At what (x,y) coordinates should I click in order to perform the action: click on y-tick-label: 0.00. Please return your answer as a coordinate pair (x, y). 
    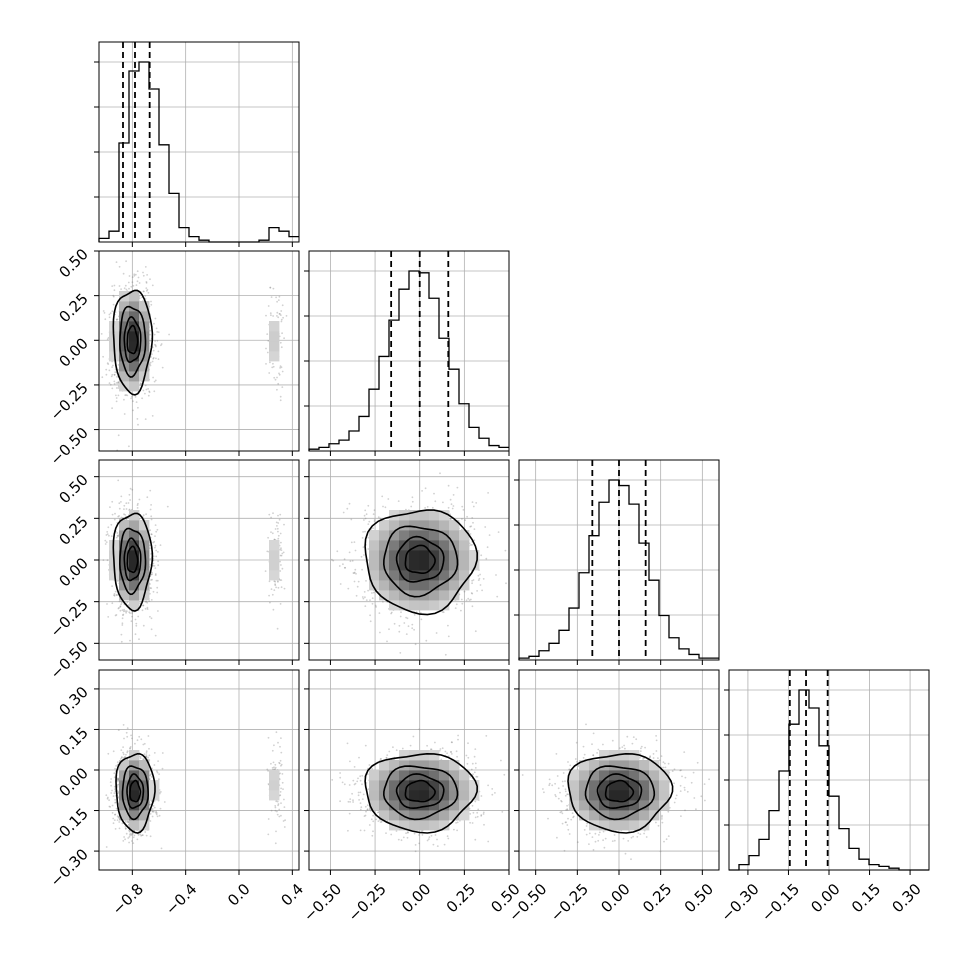
    Looking at the image, I should click on (73, 352).